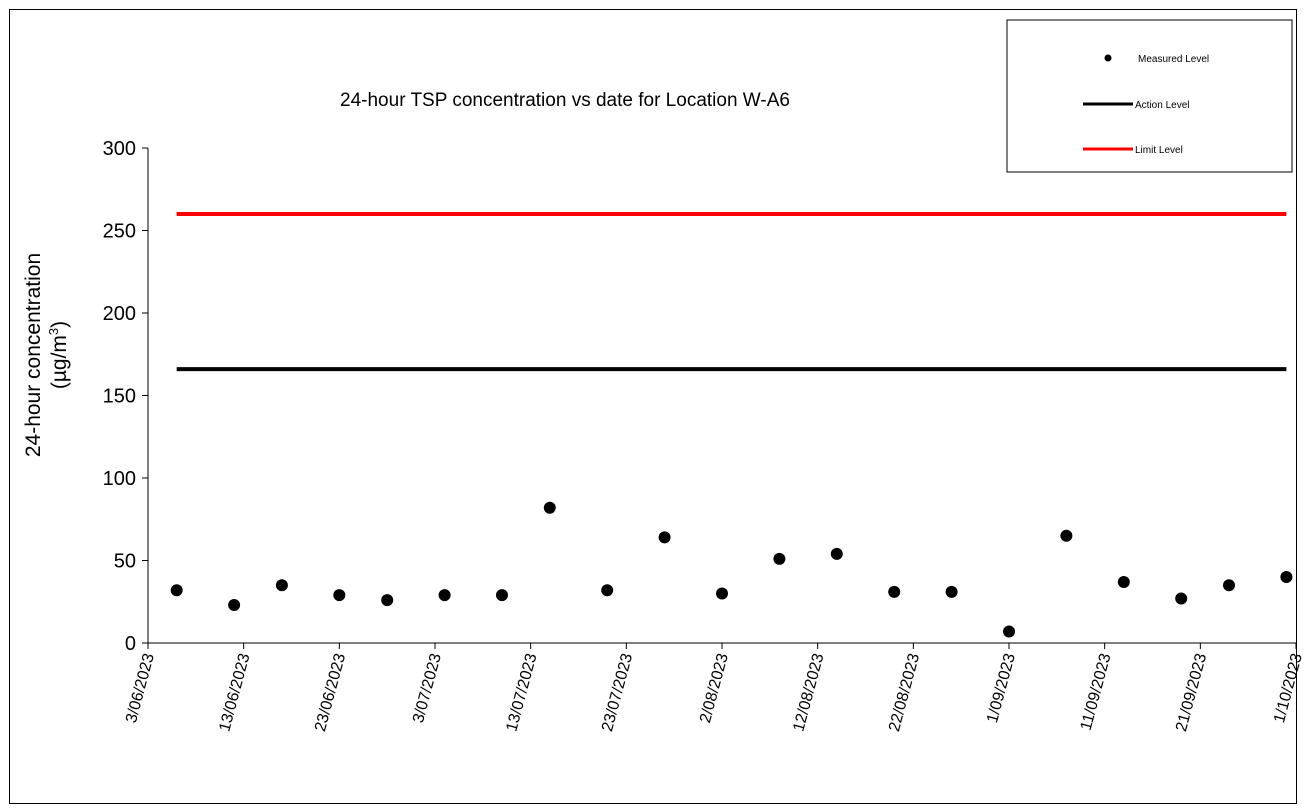 This screenshot has height=812, width=1305. Describe the element at coordinates (140, 688) in the screenshot. I see `x-tick-label: 3/06/2023` at that location.